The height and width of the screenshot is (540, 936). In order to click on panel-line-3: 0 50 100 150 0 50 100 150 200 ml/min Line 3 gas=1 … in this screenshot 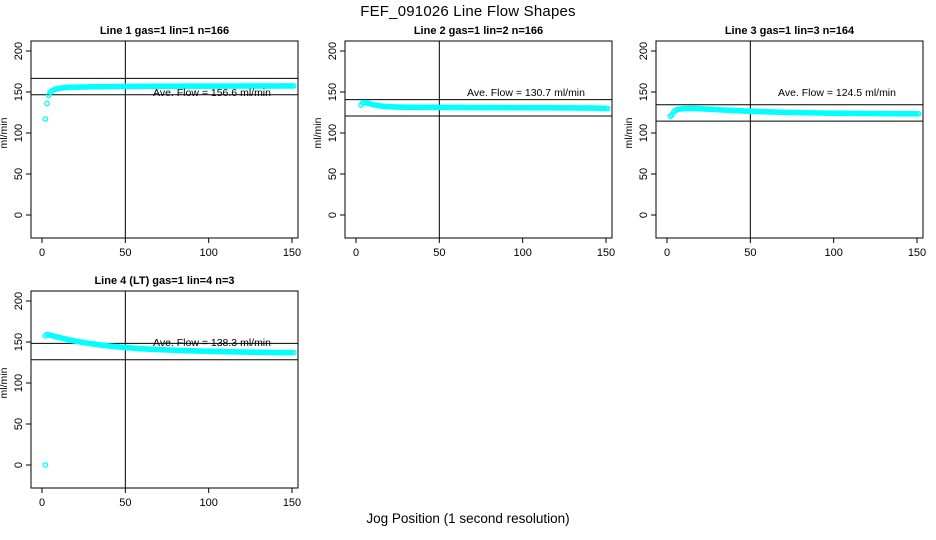, I will do `click(774, 142)`.